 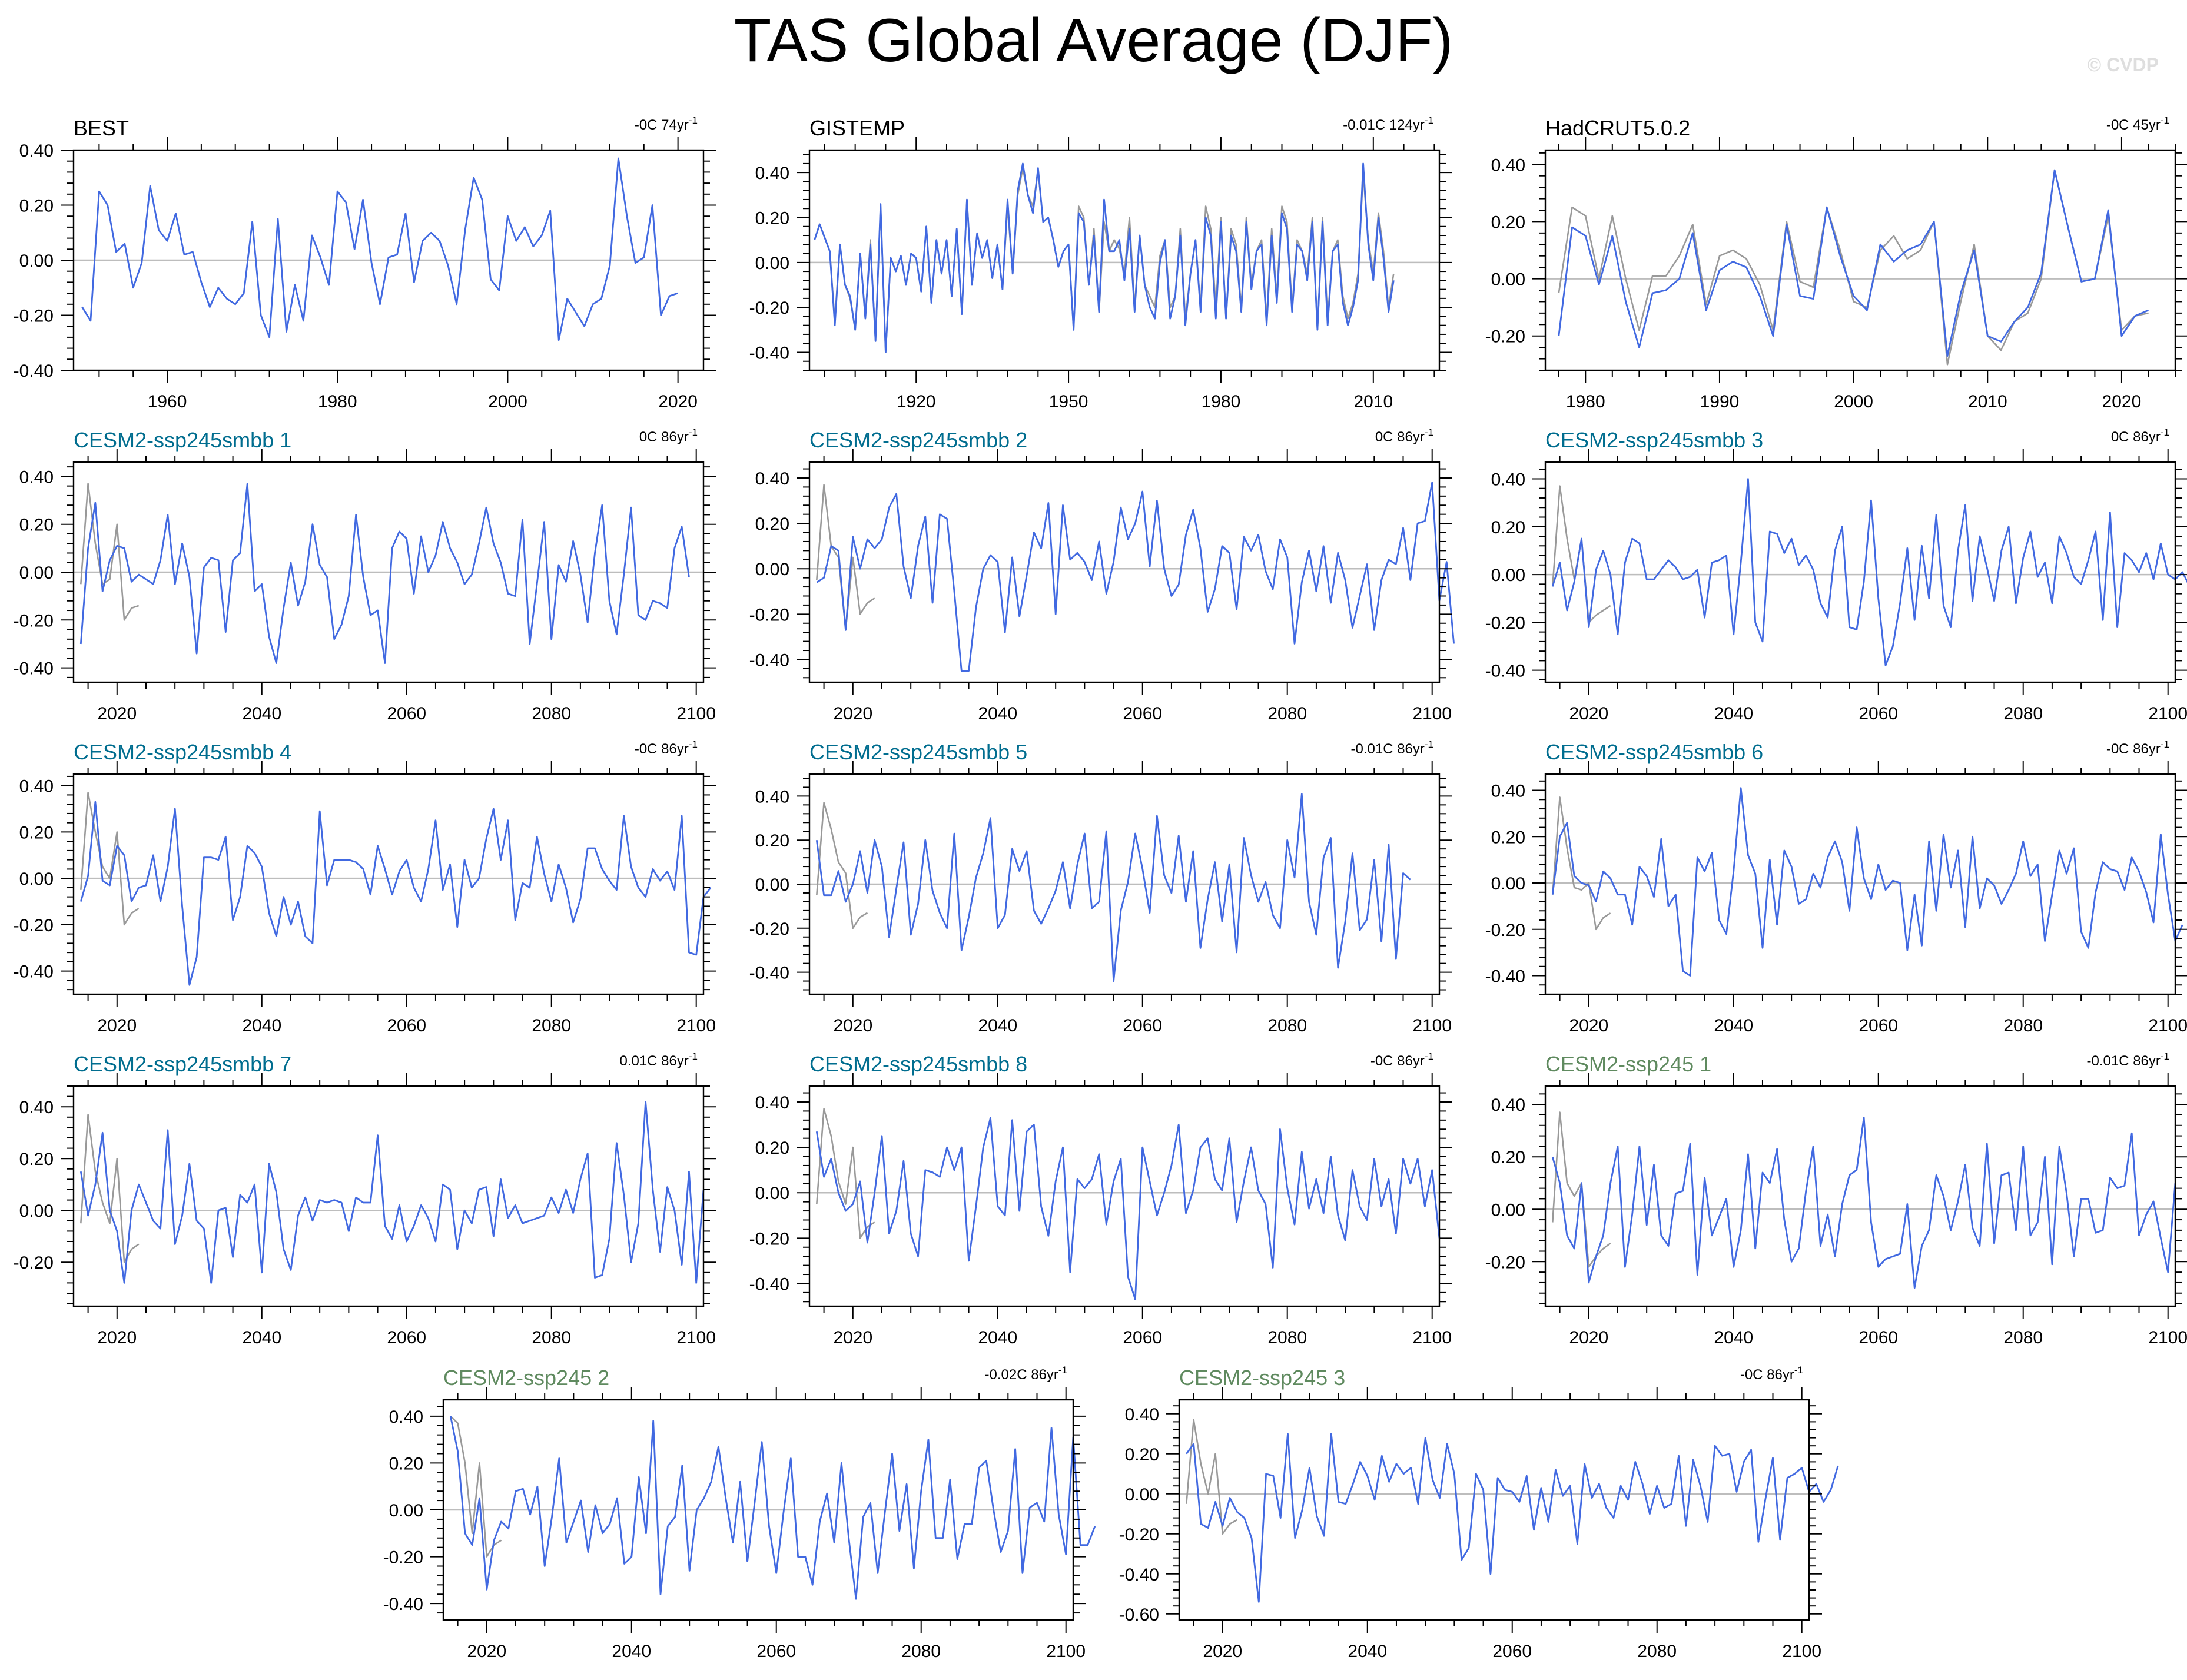 I want to click on panel-title: CESM2-ssp245 2, so click(x=526, y=1378).